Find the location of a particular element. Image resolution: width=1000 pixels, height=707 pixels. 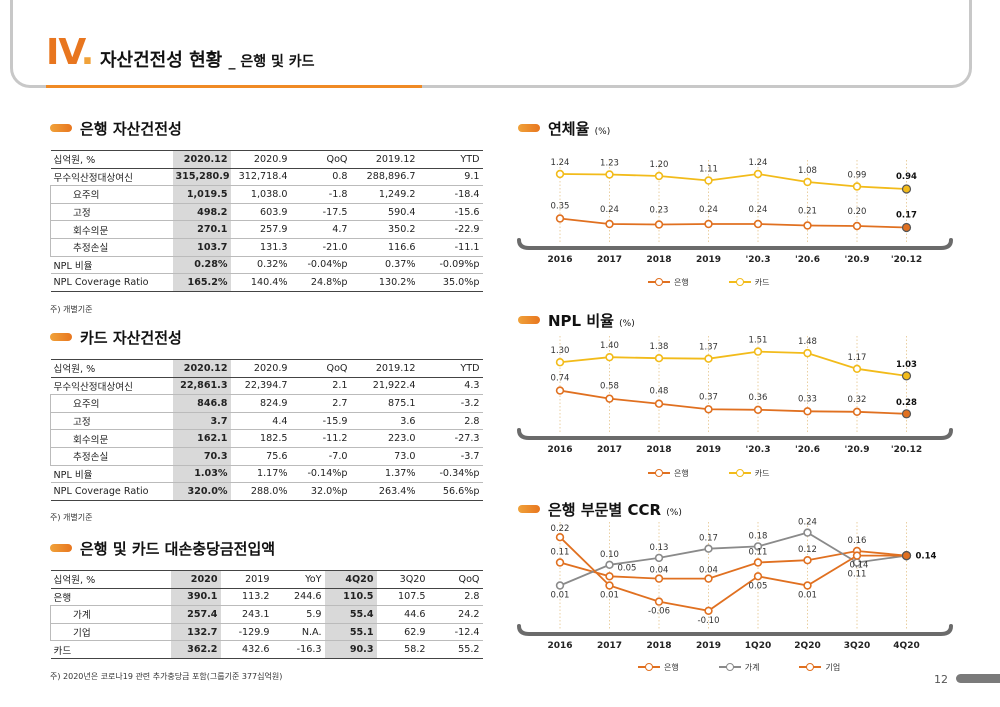

page-number-bar is located at coordinates (978, 678).